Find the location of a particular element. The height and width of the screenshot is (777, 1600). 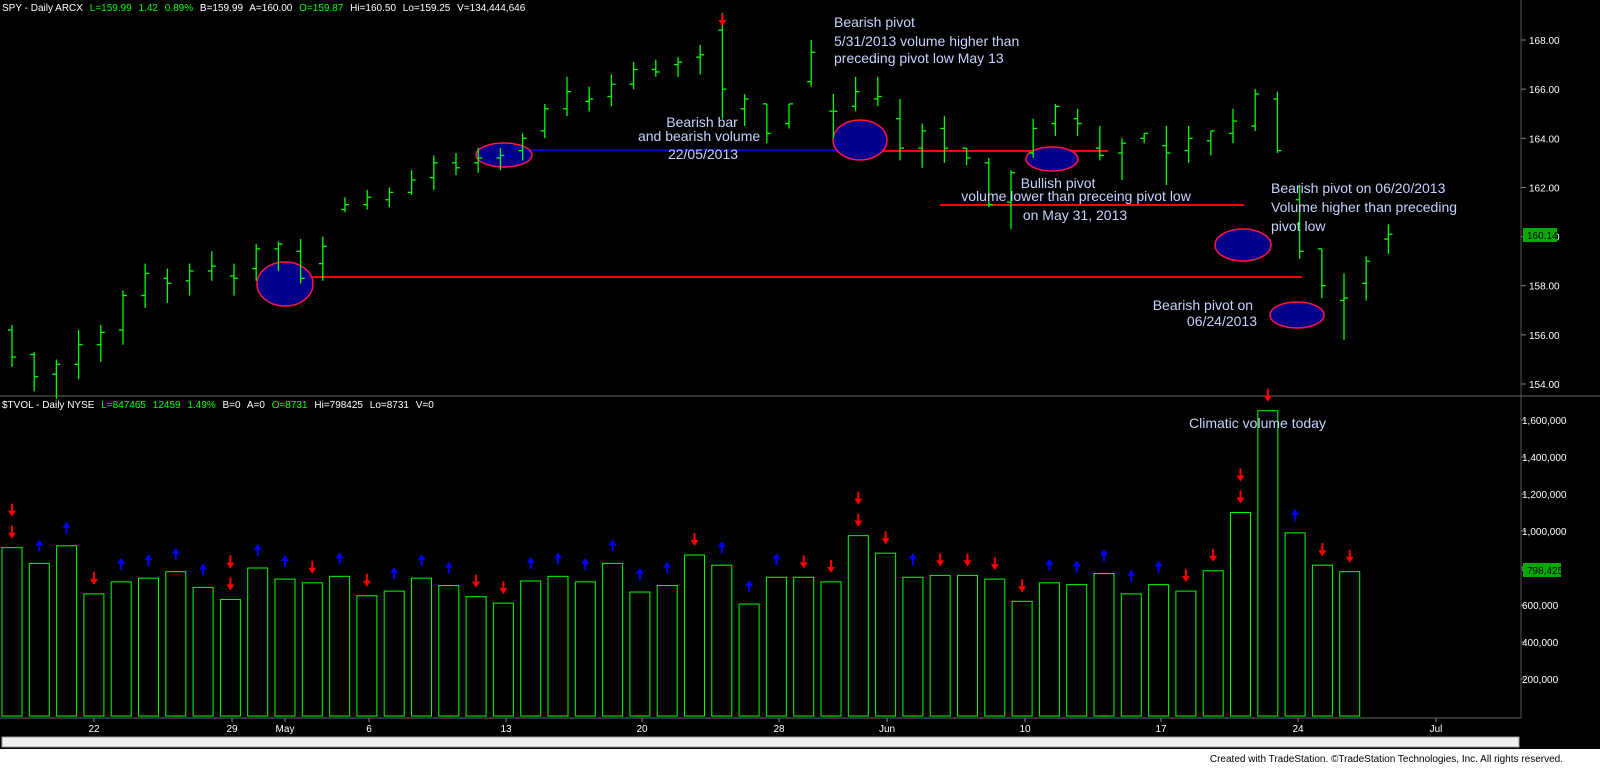

price-header-bid: B=159.99 is located at coordinates (222, 8).